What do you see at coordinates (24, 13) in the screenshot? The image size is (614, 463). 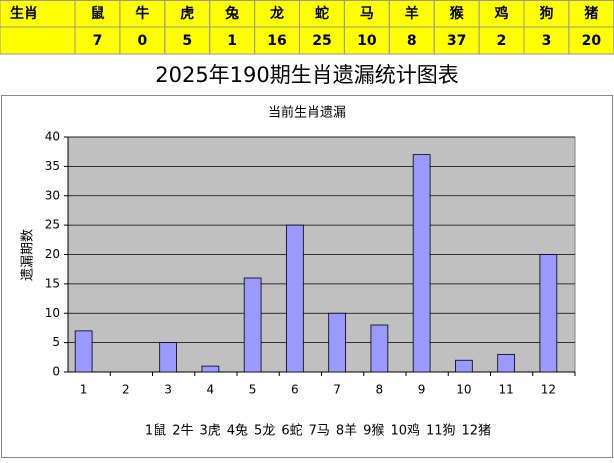 I see `table-header: 生肖` at bounding box center [24, 13].